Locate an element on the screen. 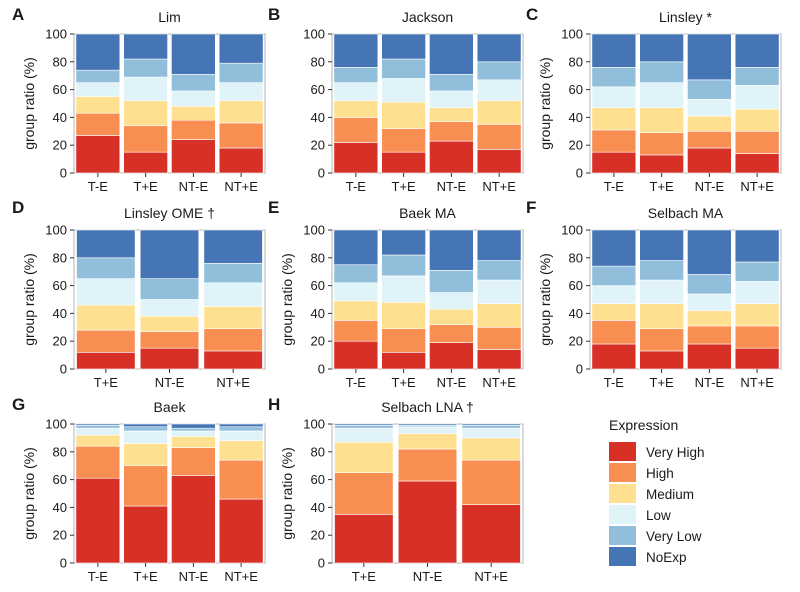  legend-swatch is located at coordinates (622, 451).